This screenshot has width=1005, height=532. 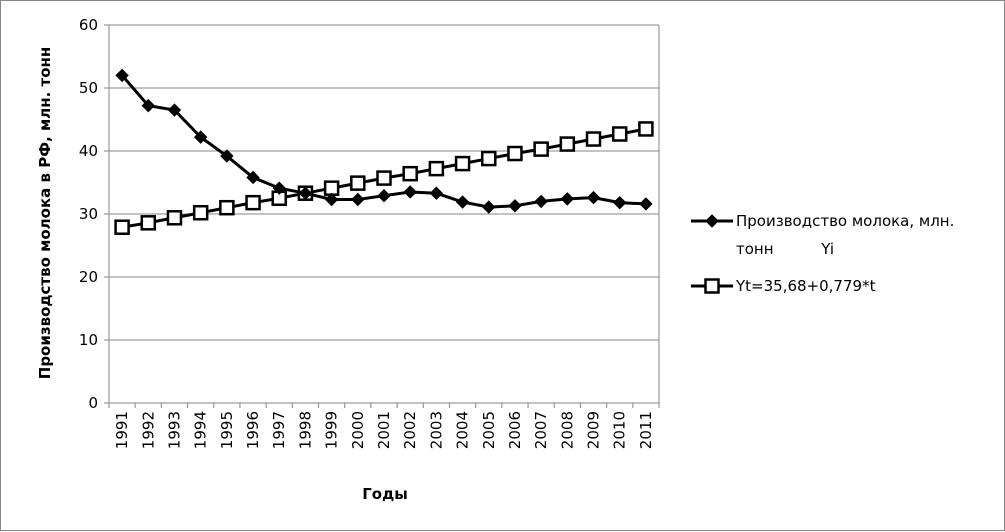 I want to click on y-tick-label: 50, so click(x=88, y=88).